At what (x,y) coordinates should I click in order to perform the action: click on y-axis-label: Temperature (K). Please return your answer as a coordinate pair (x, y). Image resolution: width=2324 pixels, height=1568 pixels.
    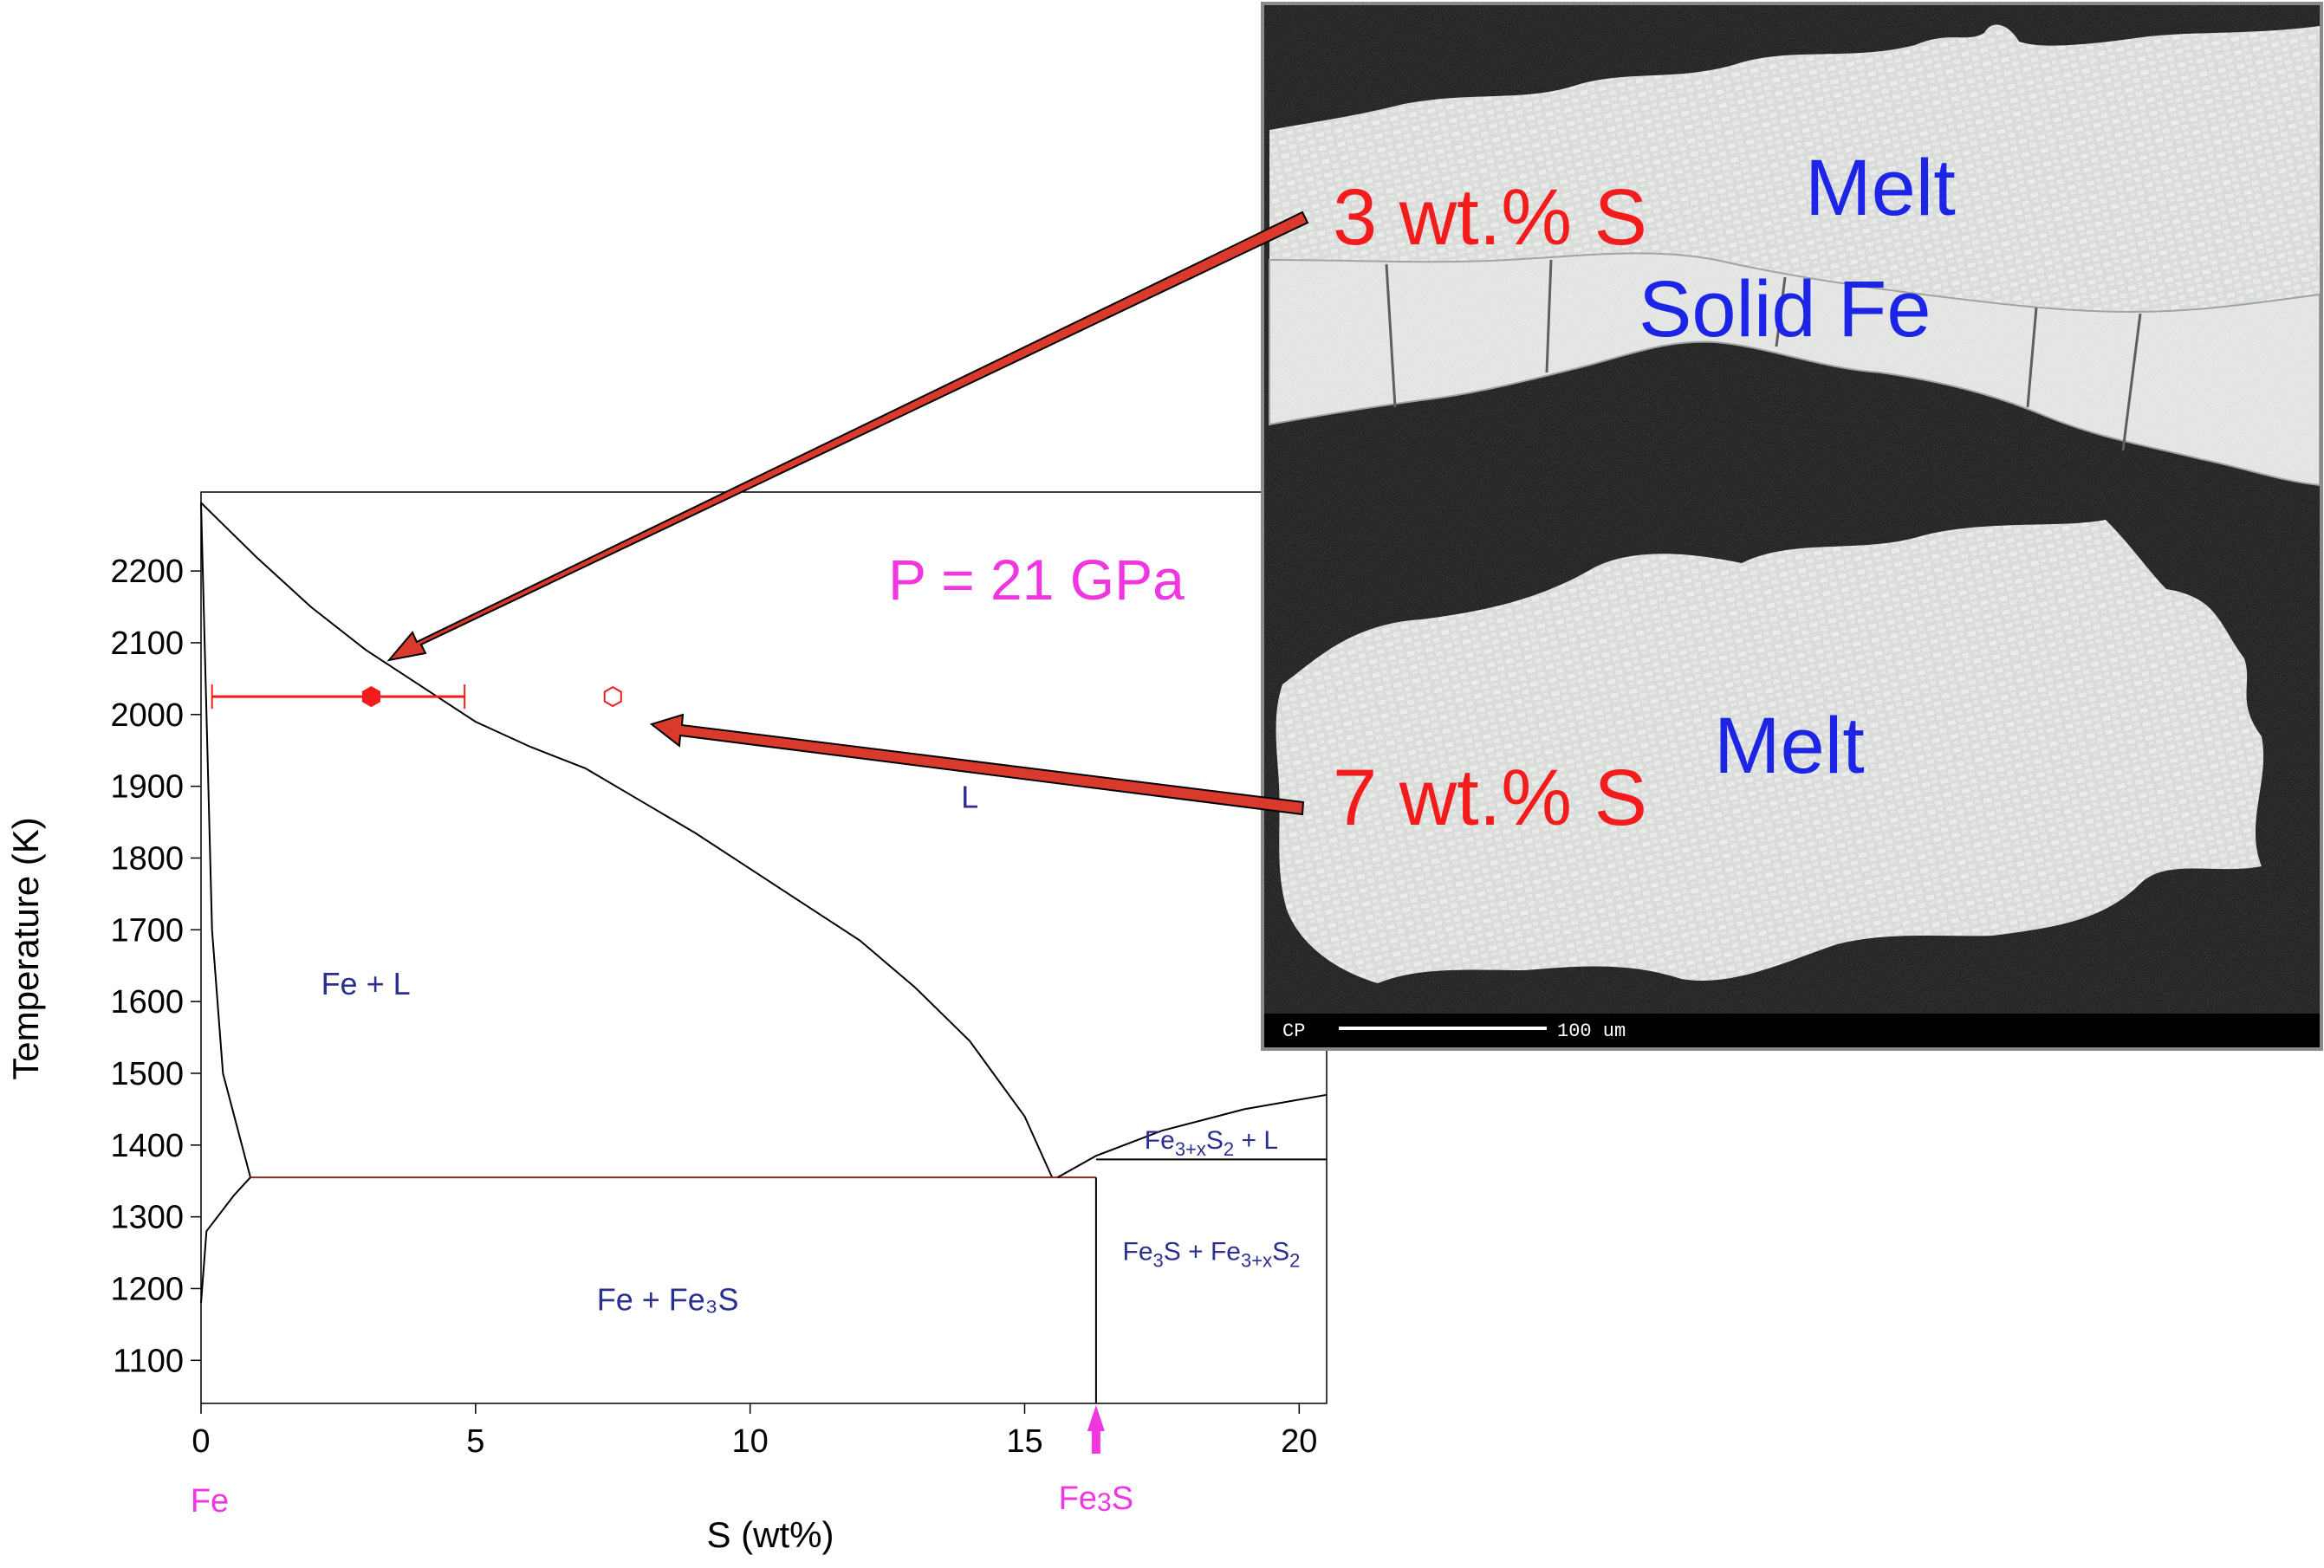
    Looking at the image, I should click on (25, 948).